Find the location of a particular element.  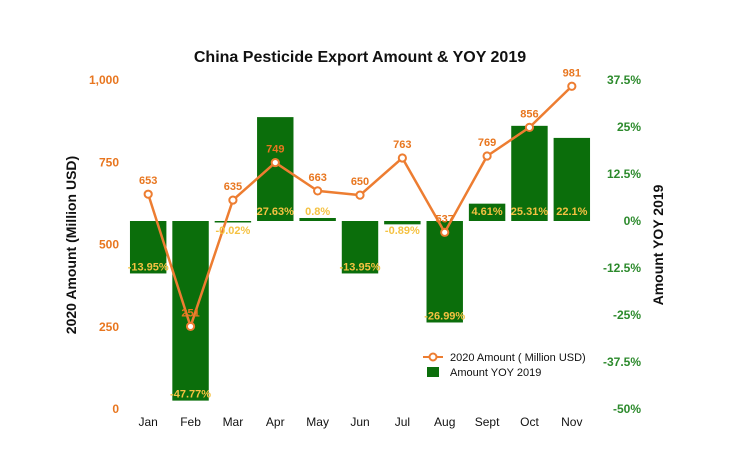

bar-data-label: 22.1% is located at coordinates (571, 212).